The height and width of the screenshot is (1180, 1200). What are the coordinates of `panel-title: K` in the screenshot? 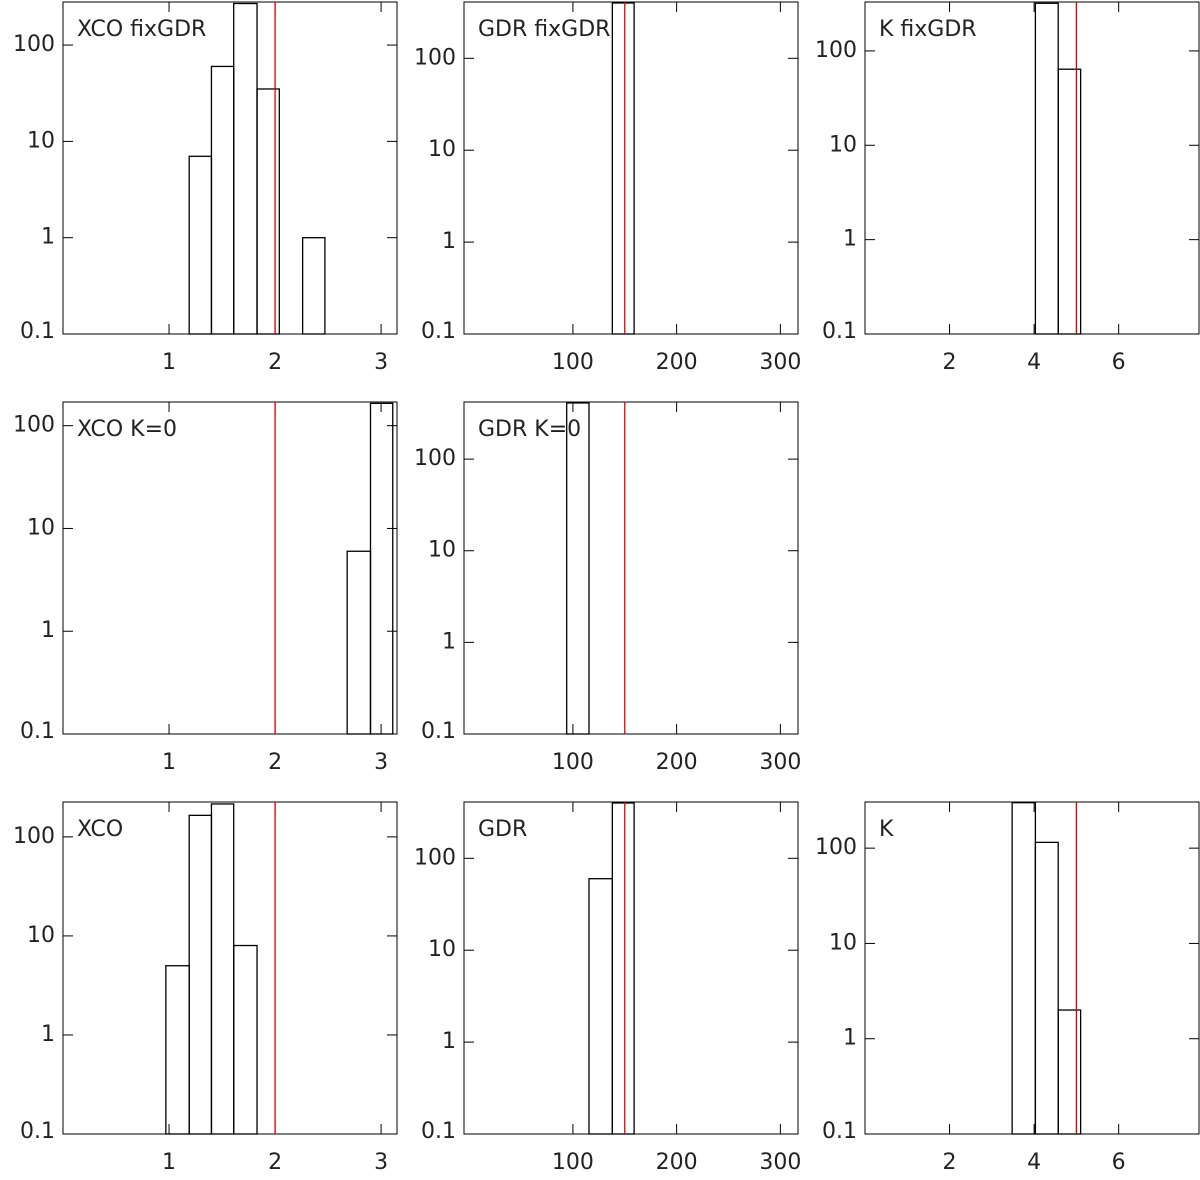 It's located at (886, 829).